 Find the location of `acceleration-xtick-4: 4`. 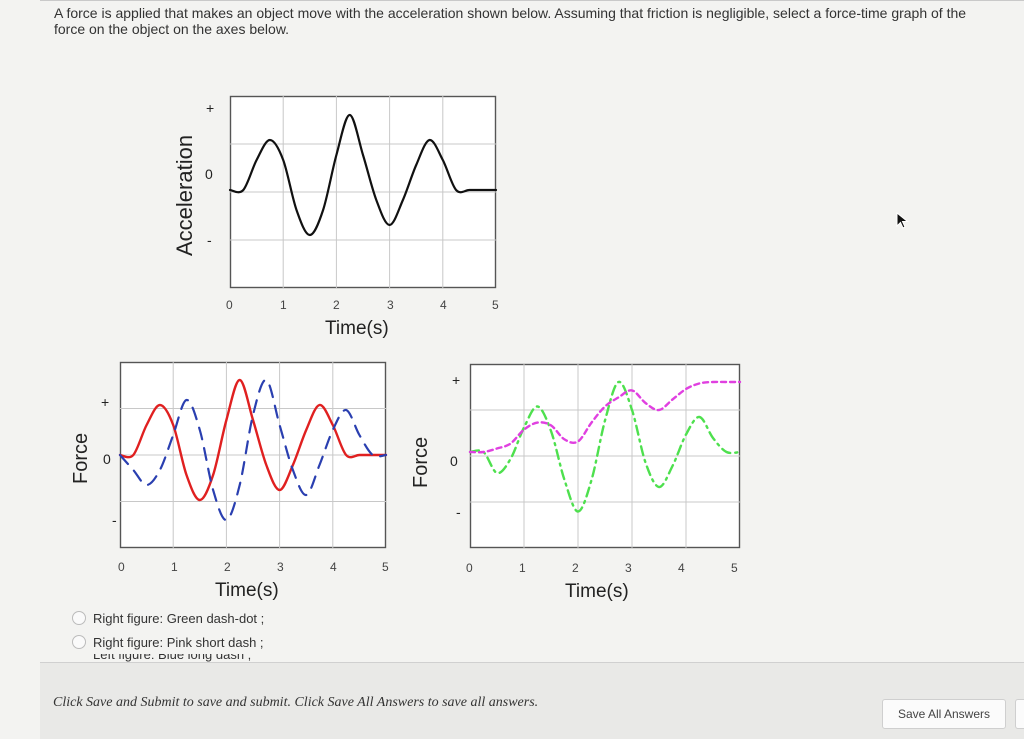

acceleration-xtick-4: 4 is located at coordinates (443, 305).